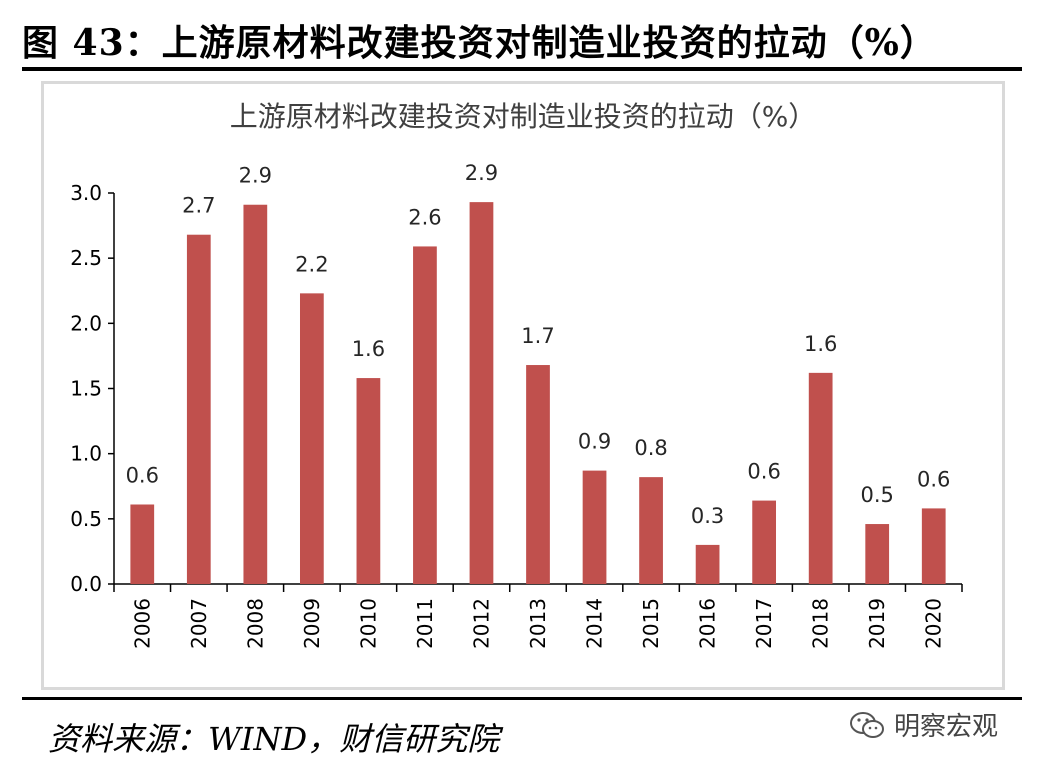  Describe the element at coordinates (708, 623) in the screenshot. I see `x-tick-label: 2016` at that location.